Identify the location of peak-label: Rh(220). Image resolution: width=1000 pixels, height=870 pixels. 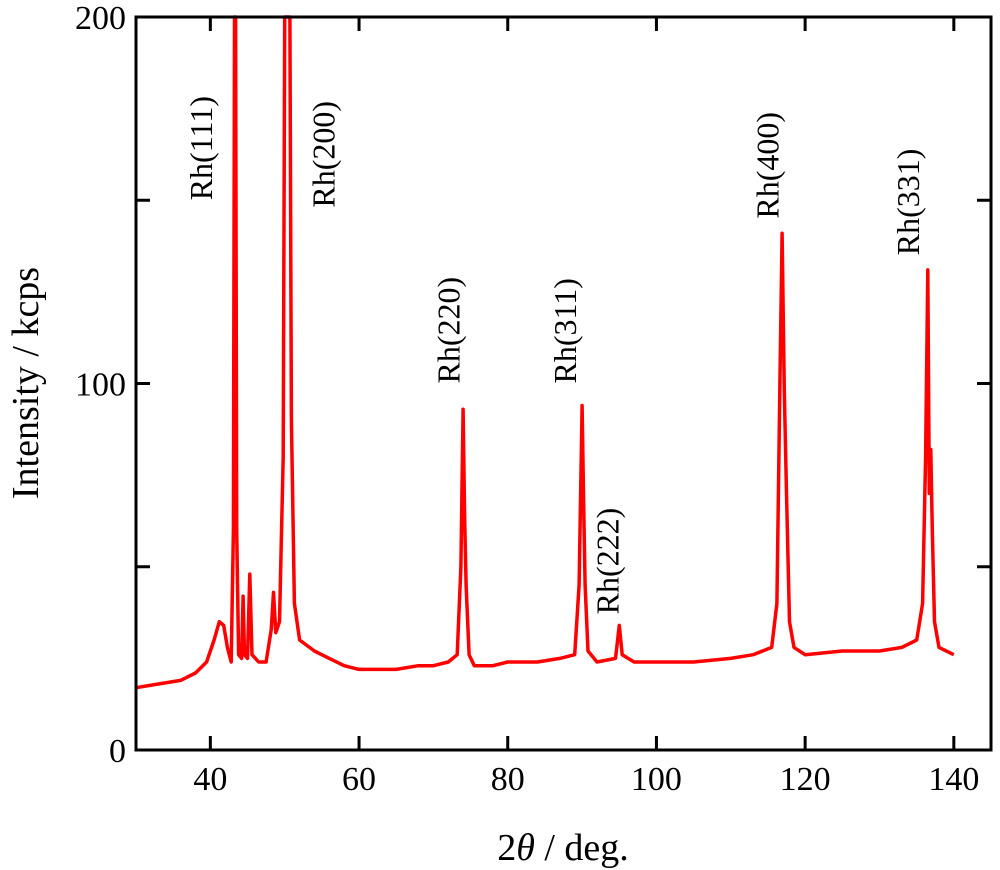
(448, 330).